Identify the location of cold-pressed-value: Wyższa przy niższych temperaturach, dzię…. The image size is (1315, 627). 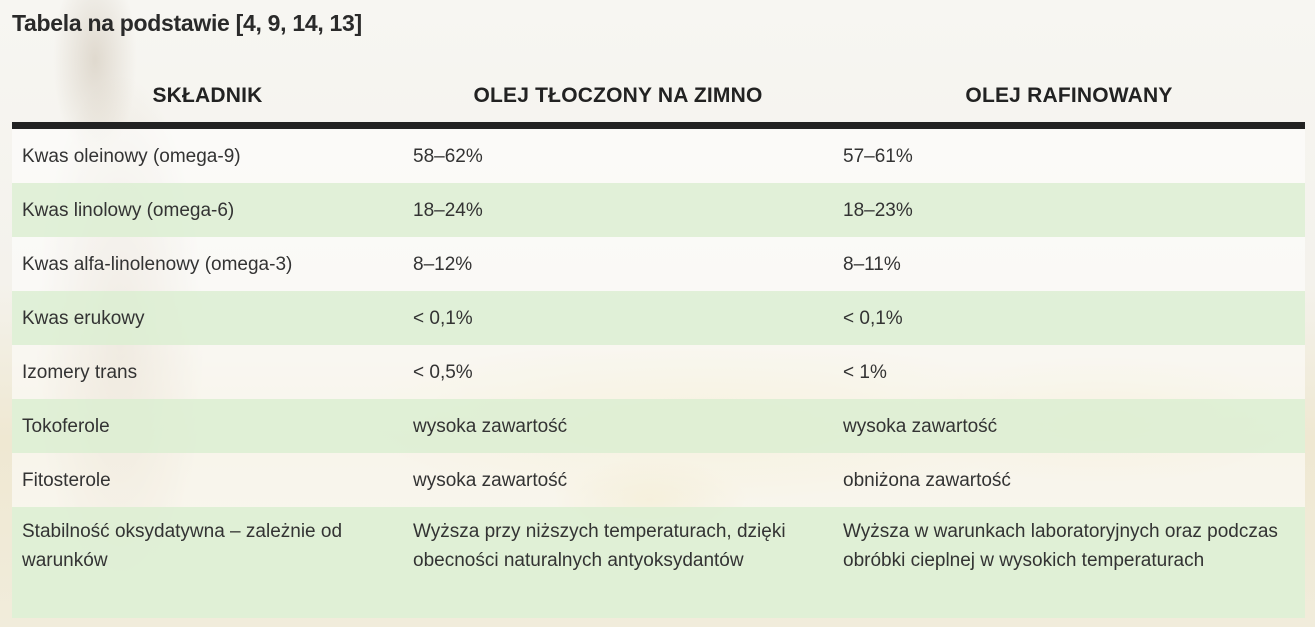
(599, 546).